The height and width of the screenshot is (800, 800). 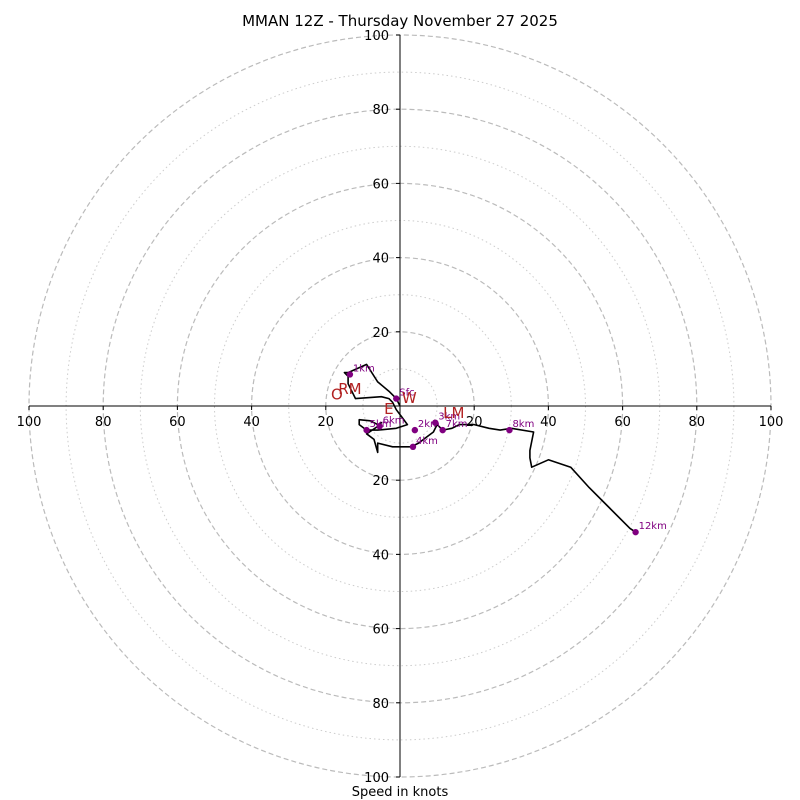 I want to click on height-label-2km: 2km, so click(x=429, y=424).